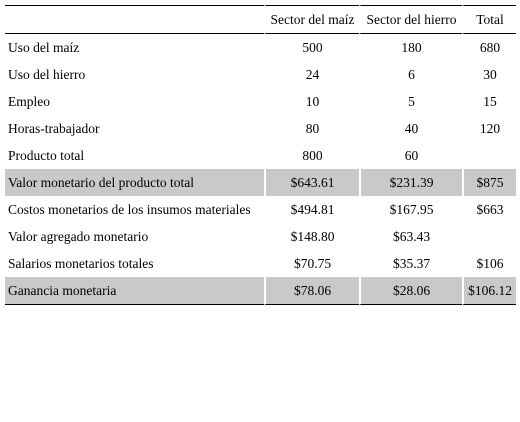 The width and height of the screenshot is (520, 422). Describe the element at coordinates (410, 182) in the screenshot. I see `row-value: $231.39` at that location.